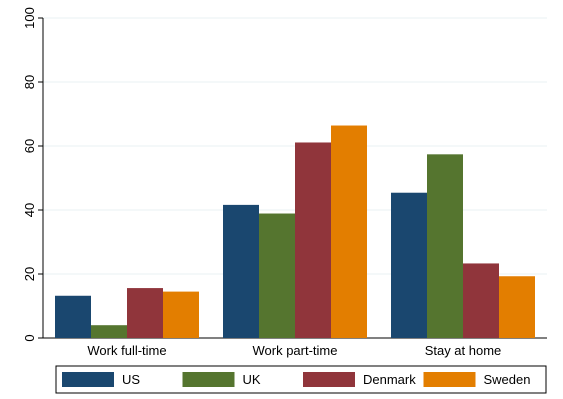 The width and height of the screenshot is (563, 399). Describe the element at coordinates (29, 18) in the screenshot. I see `y-tick-label: 100` at that location.